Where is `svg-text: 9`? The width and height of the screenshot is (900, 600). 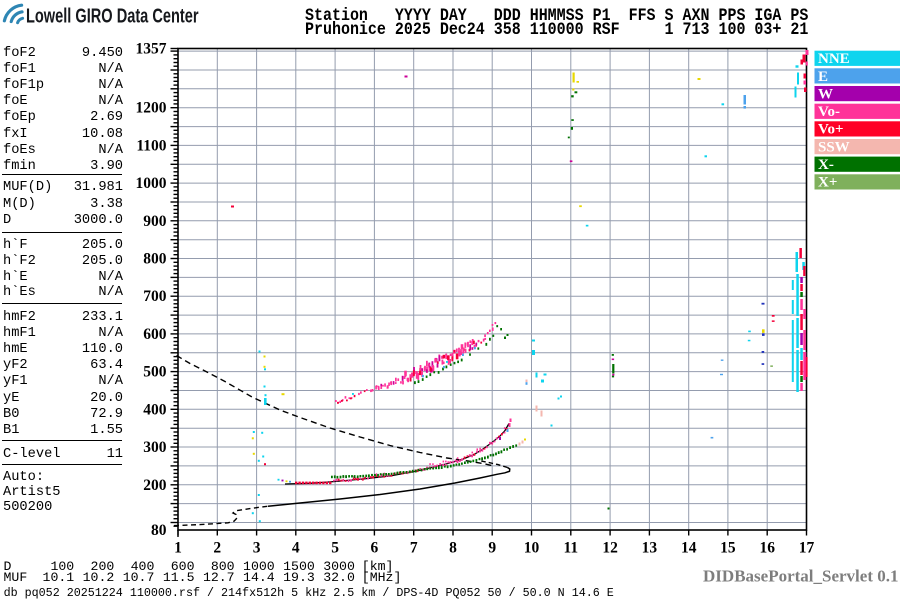
svg-text: 9 is located at coordinates (492, 548).